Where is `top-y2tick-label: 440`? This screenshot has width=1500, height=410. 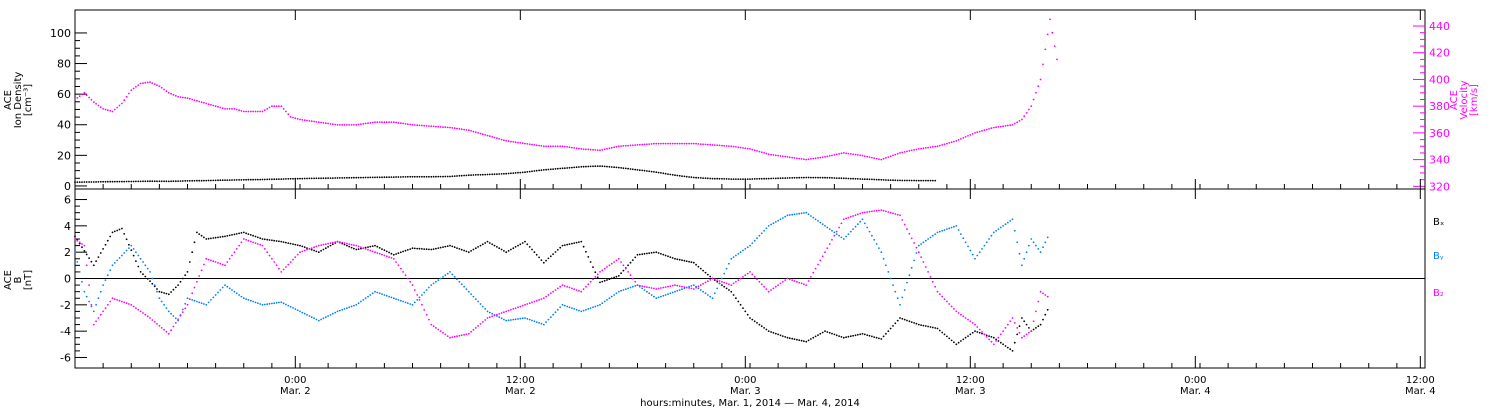
top-y2tick-label: 440 is located at coordinates (1439, 26).